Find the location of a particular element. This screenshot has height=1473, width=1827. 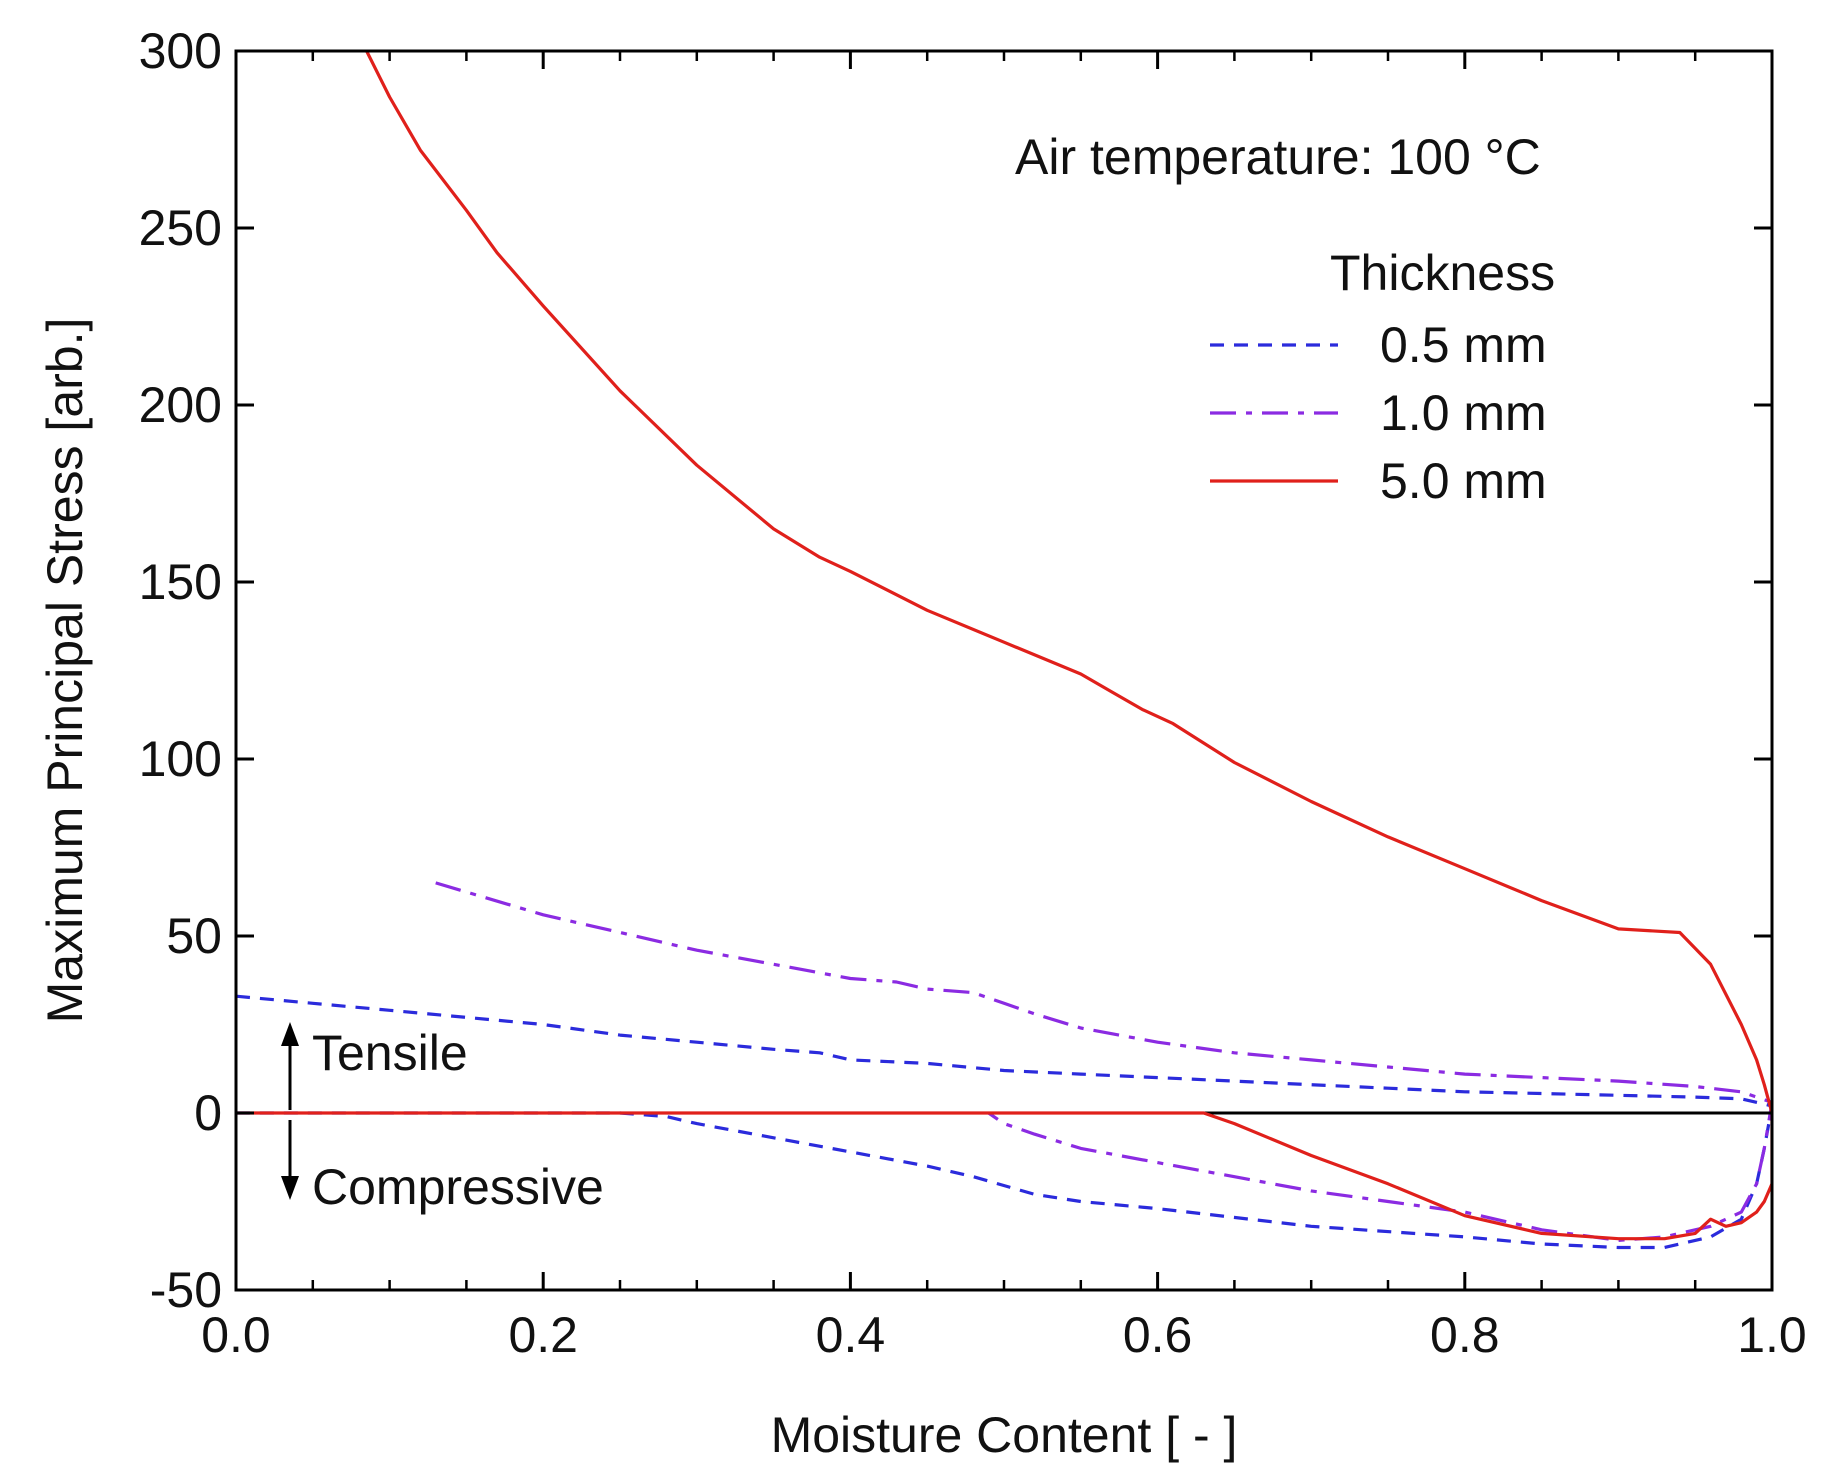

y-tick-label: -50 is located at coordinates (186, 1290).